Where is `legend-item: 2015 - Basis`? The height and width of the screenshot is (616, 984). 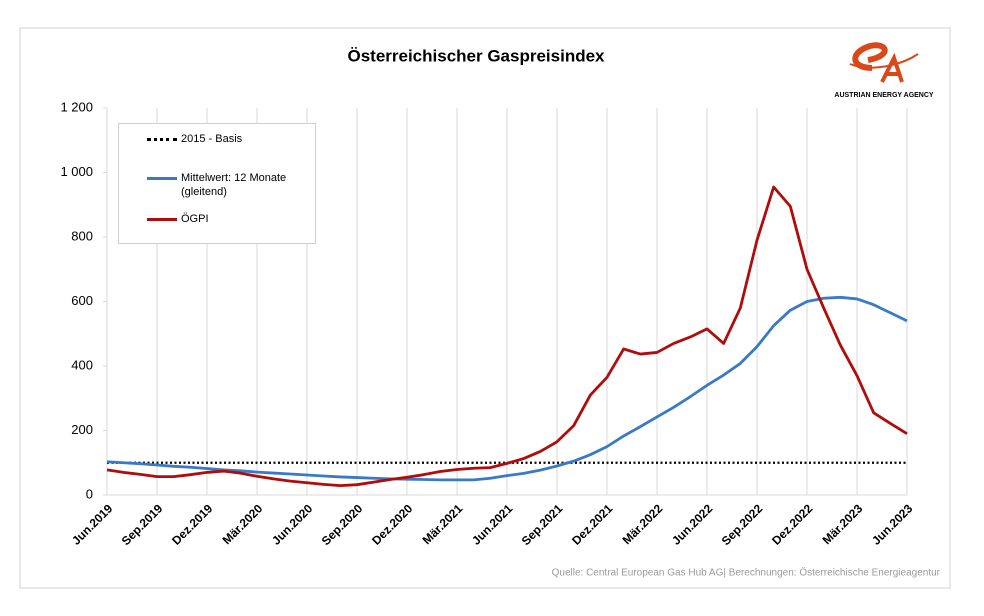 legend-item: 2015 - Basis is located at coordinates (224, 139).